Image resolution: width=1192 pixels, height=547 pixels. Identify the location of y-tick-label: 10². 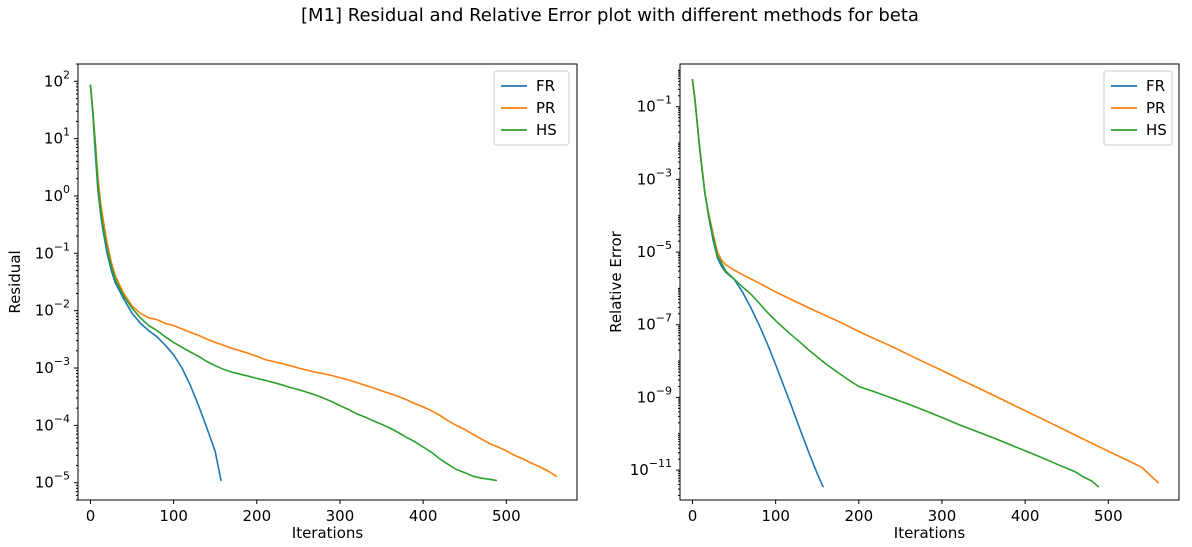
(57, 79).